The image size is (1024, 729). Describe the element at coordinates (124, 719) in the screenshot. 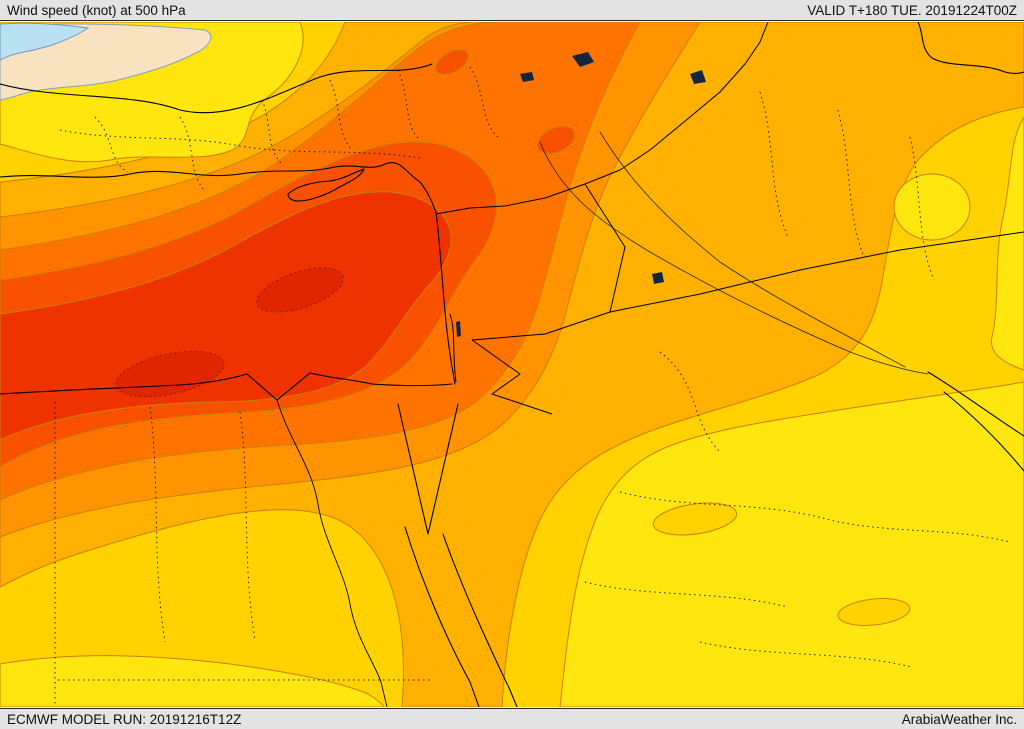

I see `model-run-label: ECMWF MODEL RUN: 20191216T12Z` at that location.